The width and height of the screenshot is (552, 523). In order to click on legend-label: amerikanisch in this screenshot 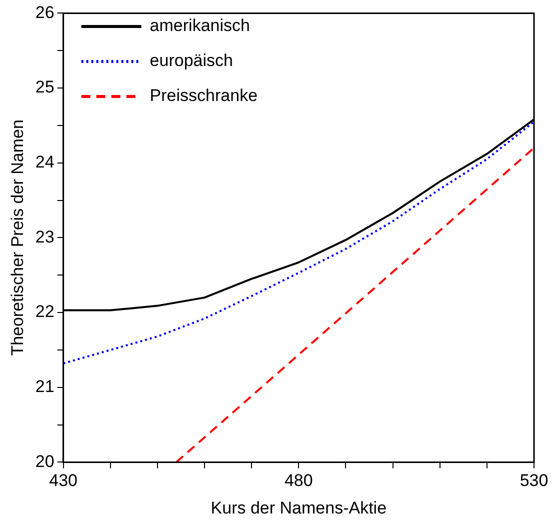, I will do `click(200, 26)`.